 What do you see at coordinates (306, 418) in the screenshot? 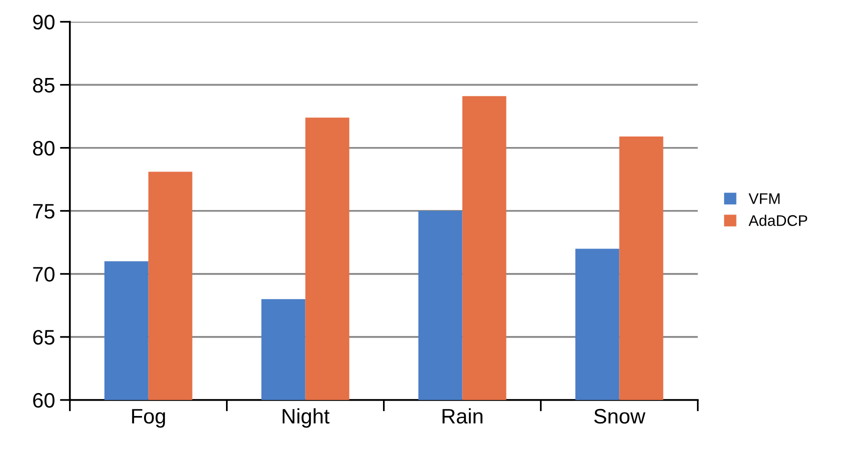
I see `x-tick-label: Night` at bounding box center [306, 418].